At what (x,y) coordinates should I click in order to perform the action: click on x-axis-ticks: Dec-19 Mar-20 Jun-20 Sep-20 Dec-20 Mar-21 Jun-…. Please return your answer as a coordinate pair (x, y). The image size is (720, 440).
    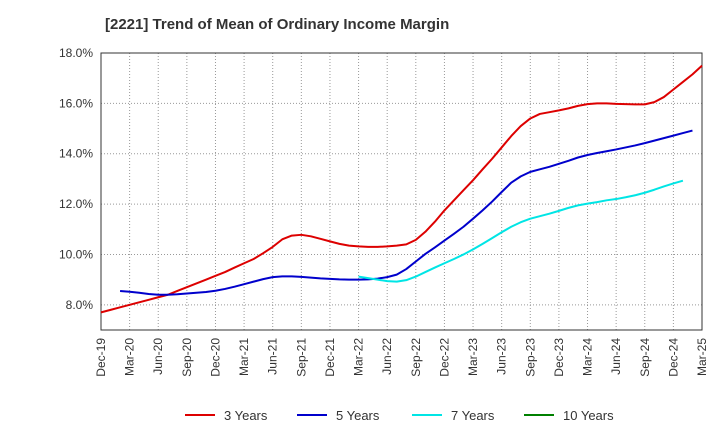
    Looking at the image, I should click on (401, 357).